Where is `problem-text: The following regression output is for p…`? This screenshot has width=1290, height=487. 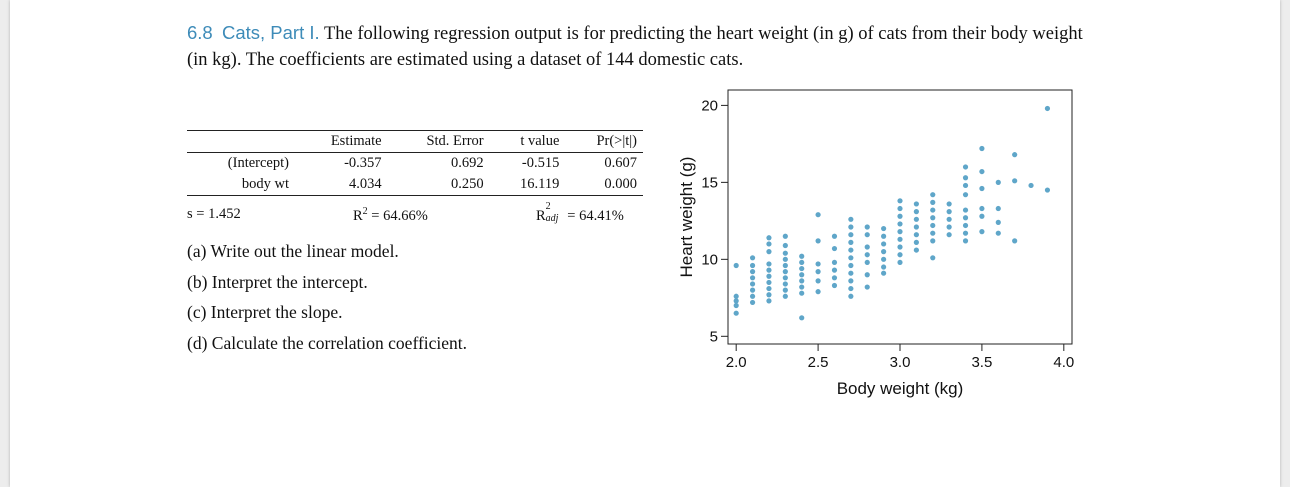
problem-text: The following regression output is for p… is located at coordinates (635, 47).